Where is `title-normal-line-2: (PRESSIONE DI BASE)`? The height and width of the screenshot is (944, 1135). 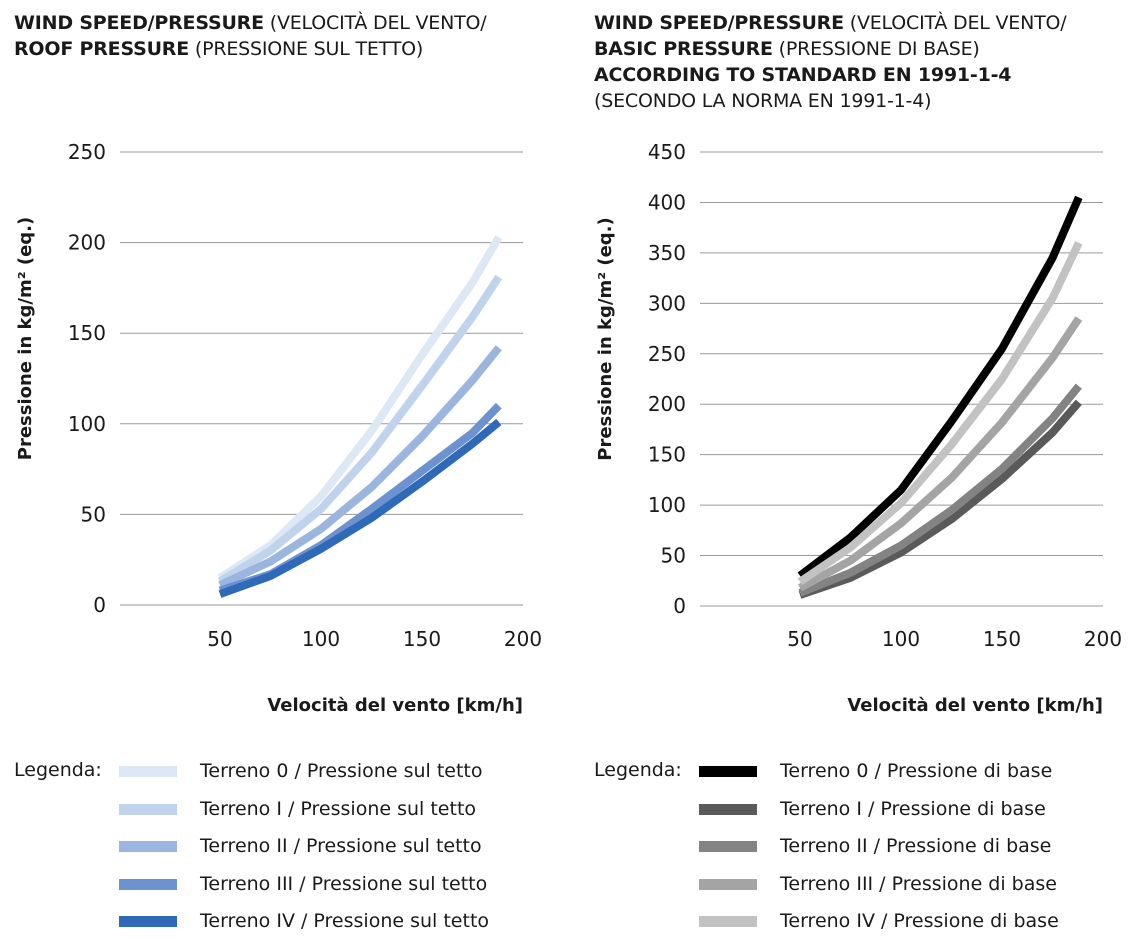
title-normal-line-2: (PRESSIONE DI BASE) is located at coordinates (879, 49).